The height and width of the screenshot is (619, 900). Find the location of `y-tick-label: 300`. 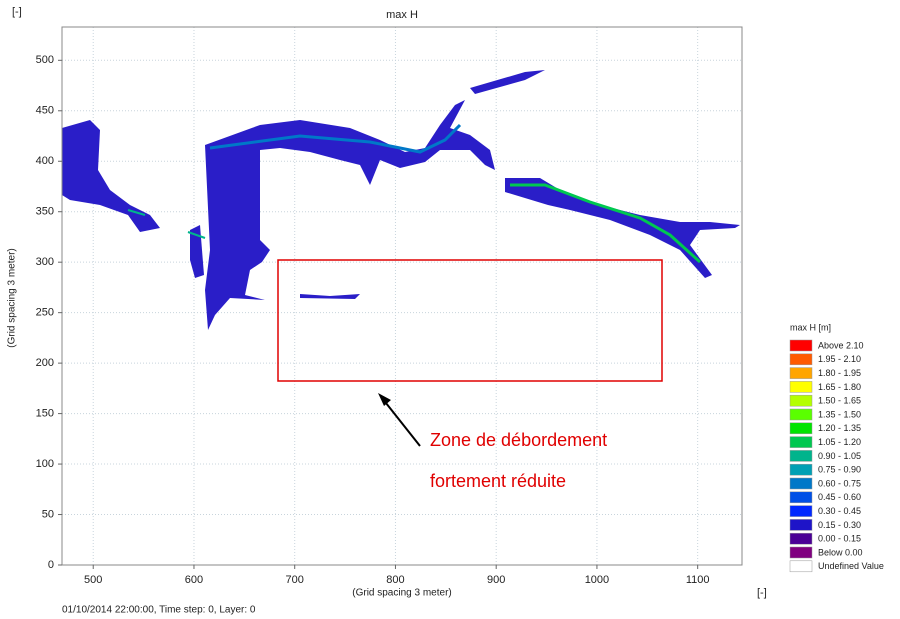

y-tick-label: 300 is located at coordinates (45, 262).